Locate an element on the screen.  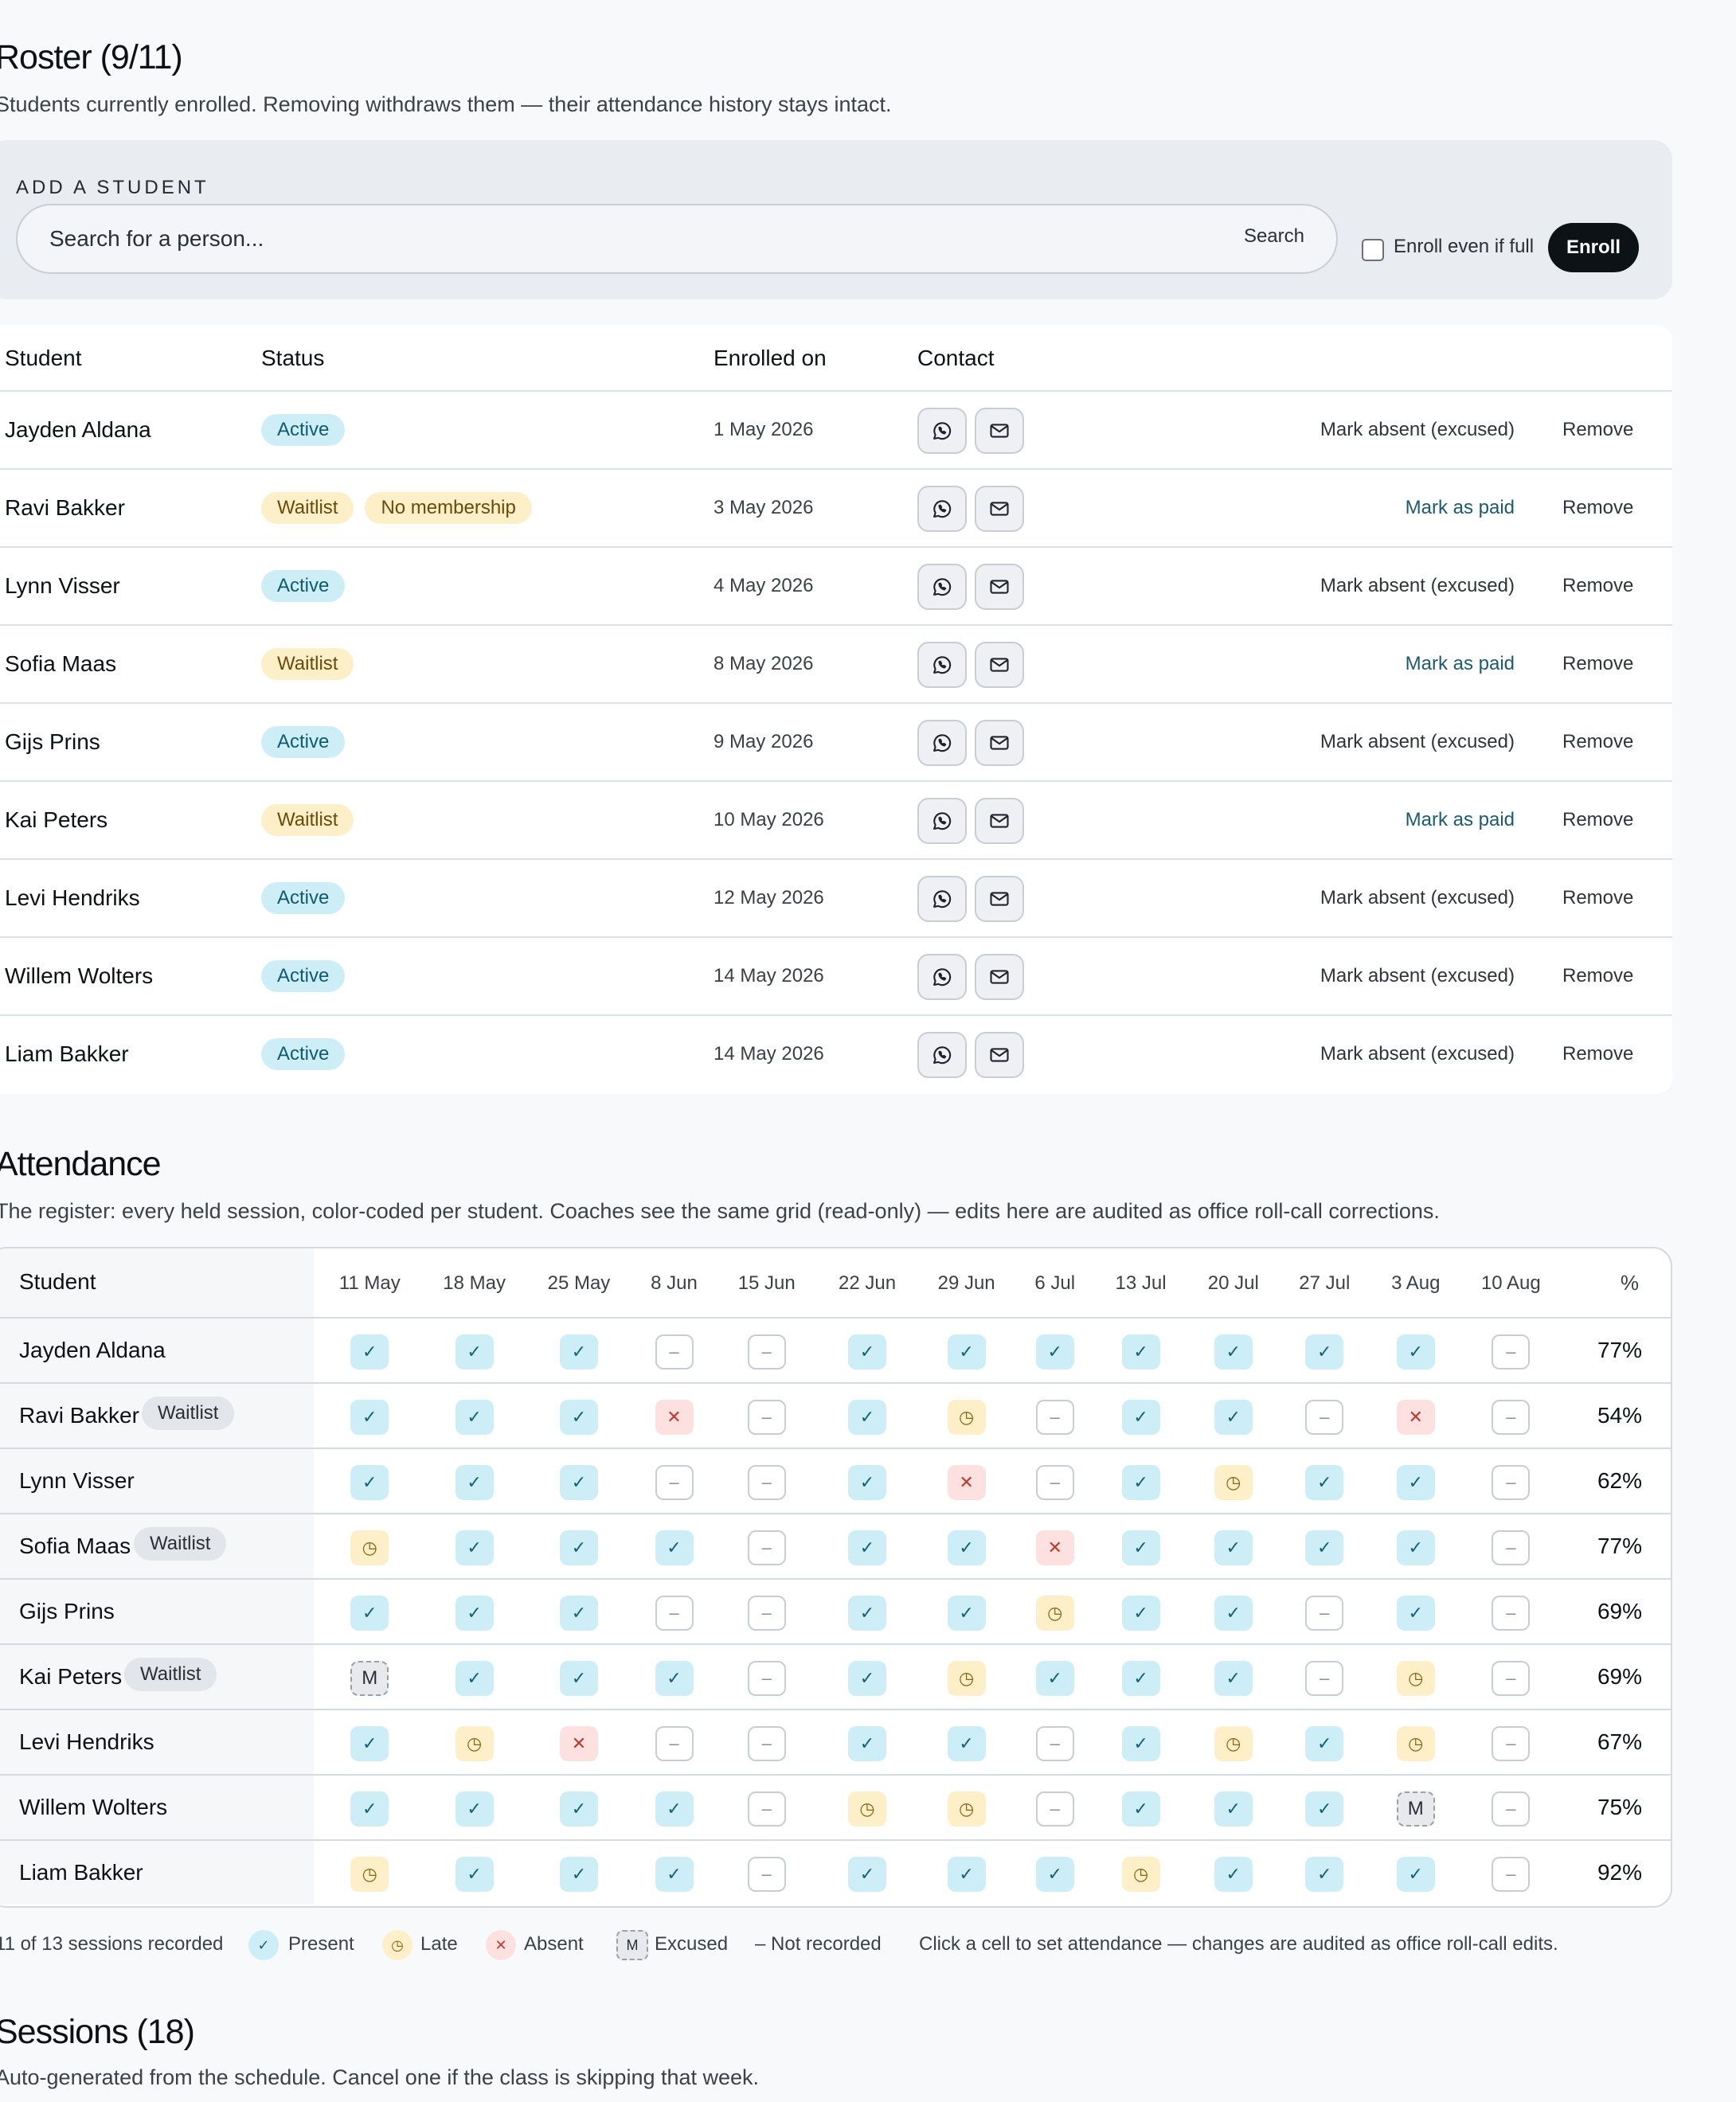
attendance-cell-excused: M is located at coordinates (370, 1678).